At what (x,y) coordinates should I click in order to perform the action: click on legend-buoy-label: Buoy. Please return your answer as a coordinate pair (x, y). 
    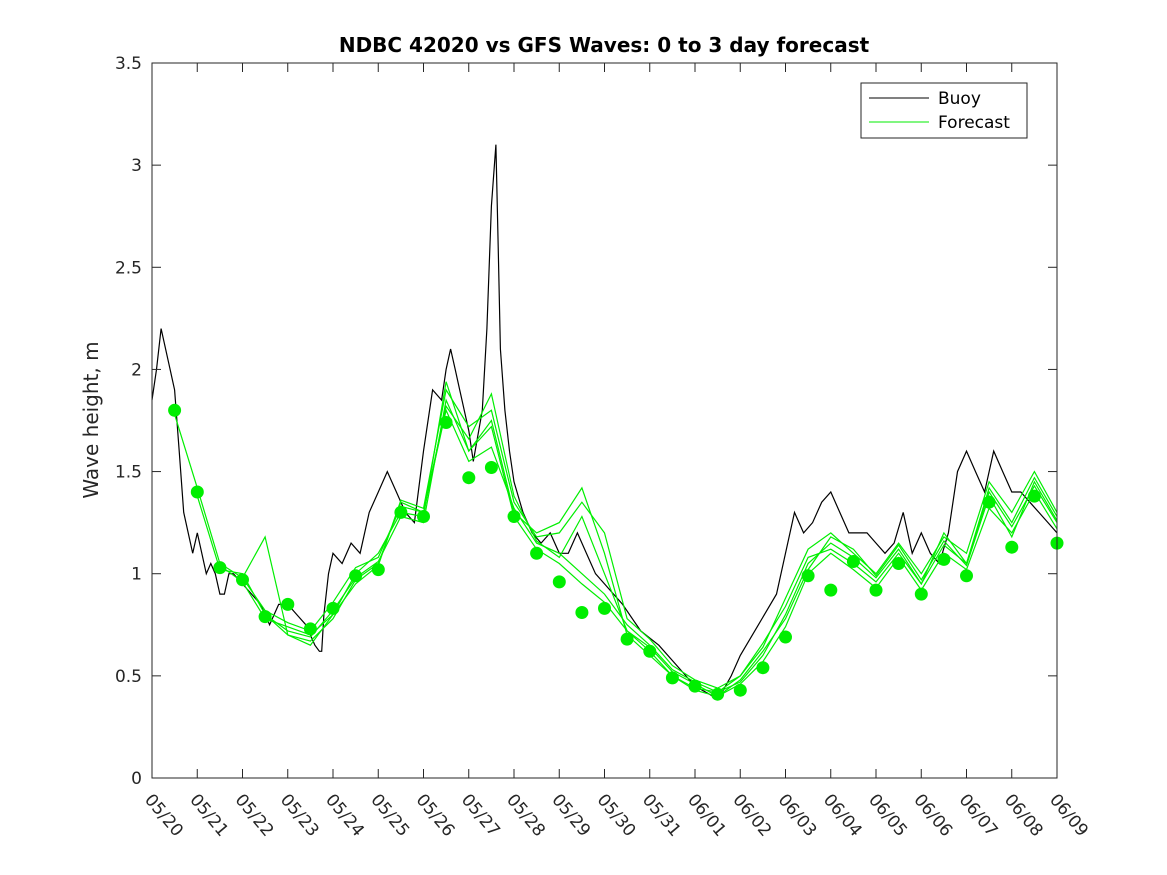
    Looking at the image, I should click on (959, 99).